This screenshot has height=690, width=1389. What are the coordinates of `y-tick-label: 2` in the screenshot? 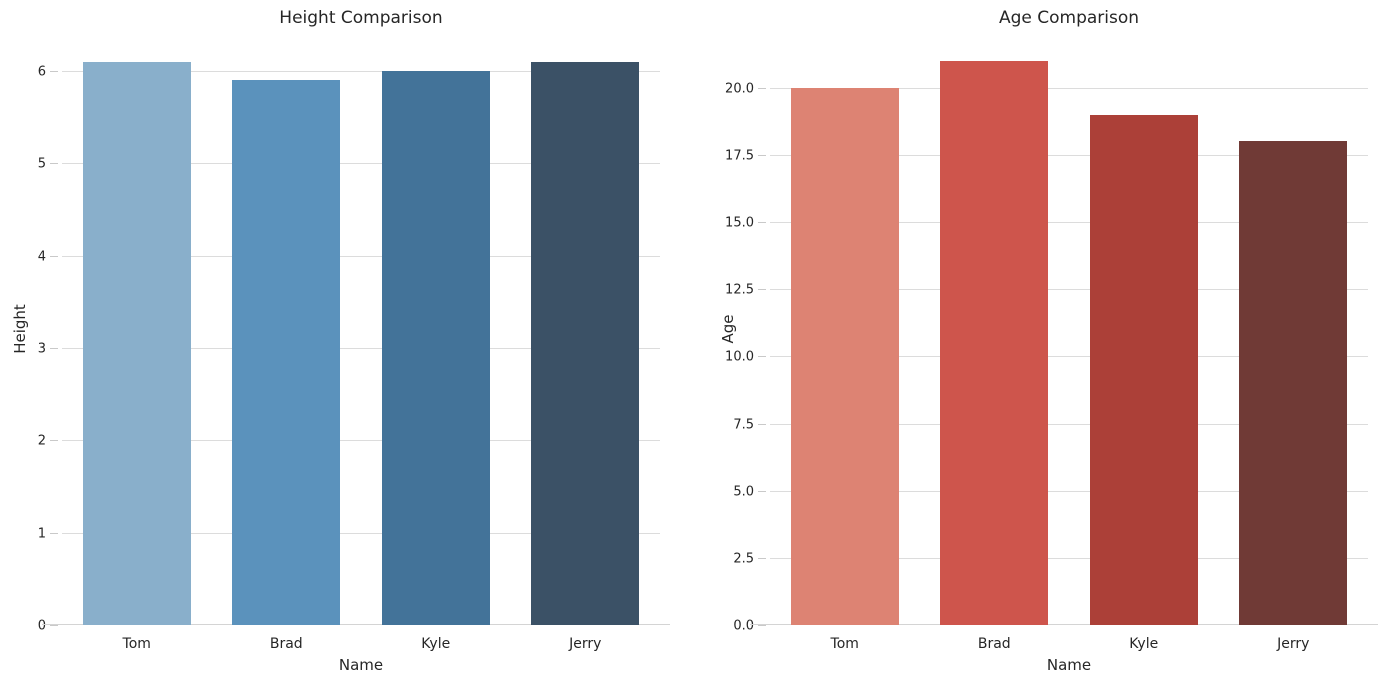 It's located at (41, 441).